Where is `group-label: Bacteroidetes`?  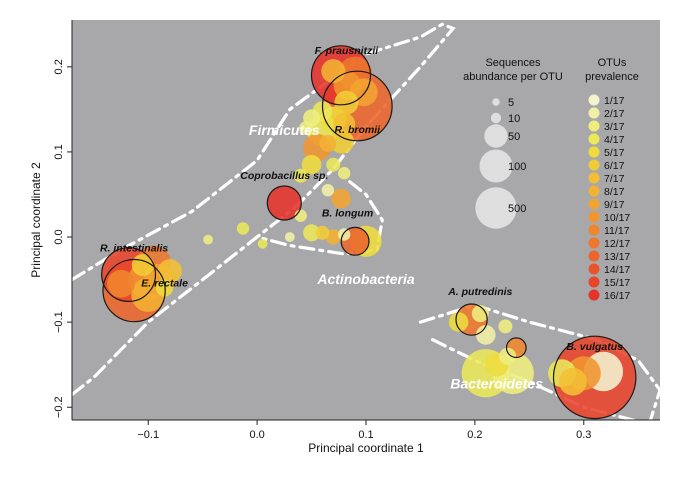 group-label: Bacteroidetes is located at coordinates (496, 384).